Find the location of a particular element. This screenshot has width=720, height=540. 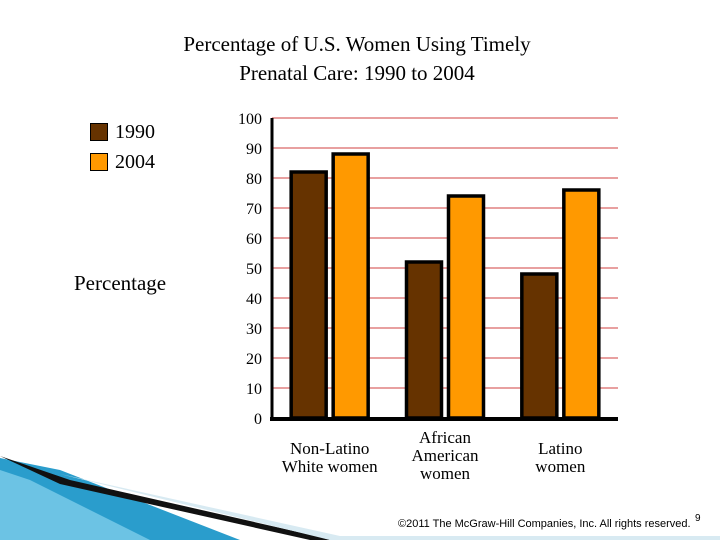

x-category-label-line: Latino is located at coordinates (560, 448).